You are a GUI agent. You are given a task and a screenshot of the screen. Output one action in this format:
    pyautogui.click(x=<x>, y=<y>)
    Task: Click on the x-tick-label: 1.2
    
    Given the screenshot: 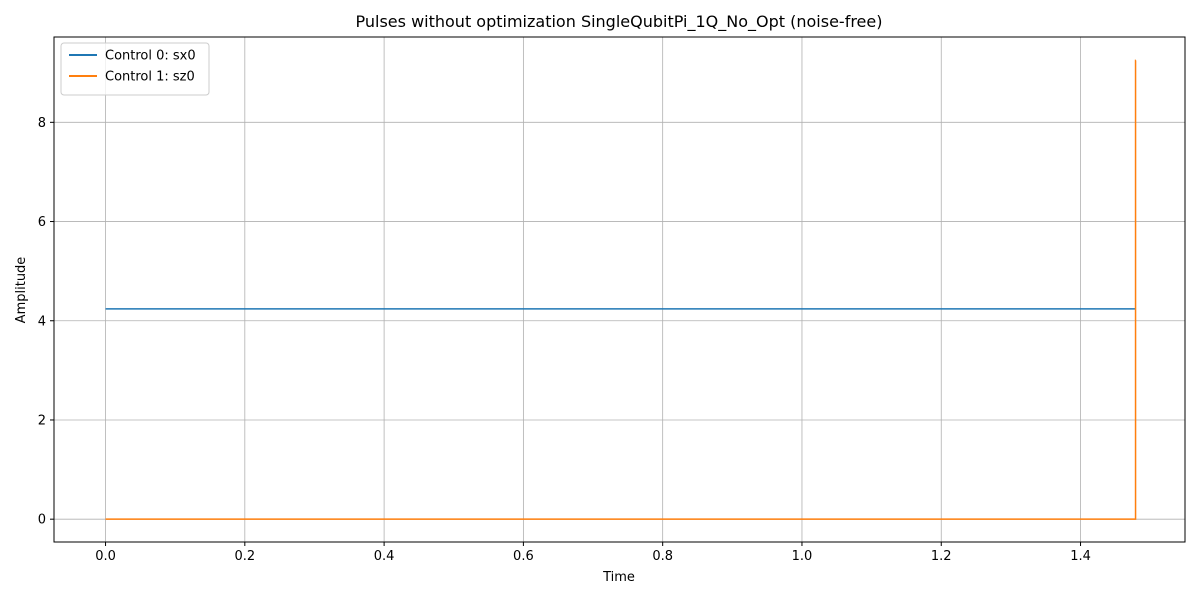 What is the action you would take?
    pyautogui.click(x=941, y=556)
    